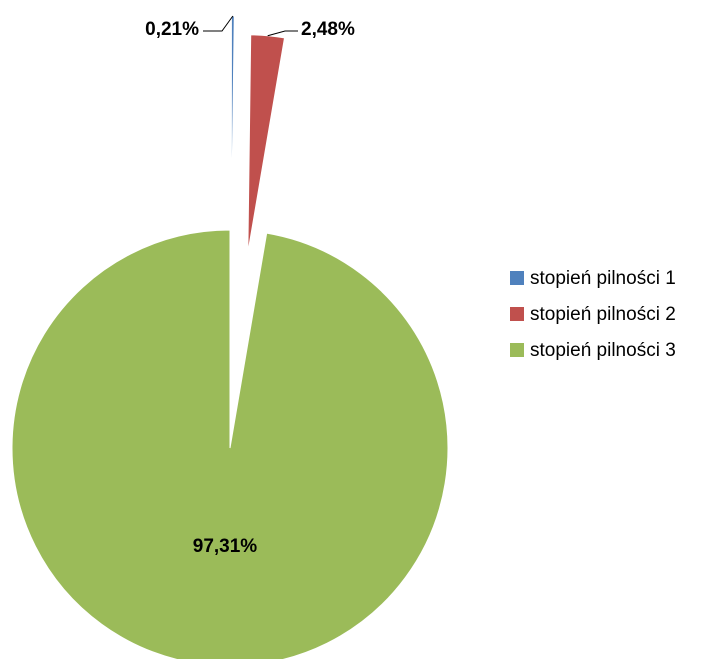 This screenshot has width=723, height=659. Describe the element at coordinates (250, 26) in the screenshot. I see `leader-lines` at that location.